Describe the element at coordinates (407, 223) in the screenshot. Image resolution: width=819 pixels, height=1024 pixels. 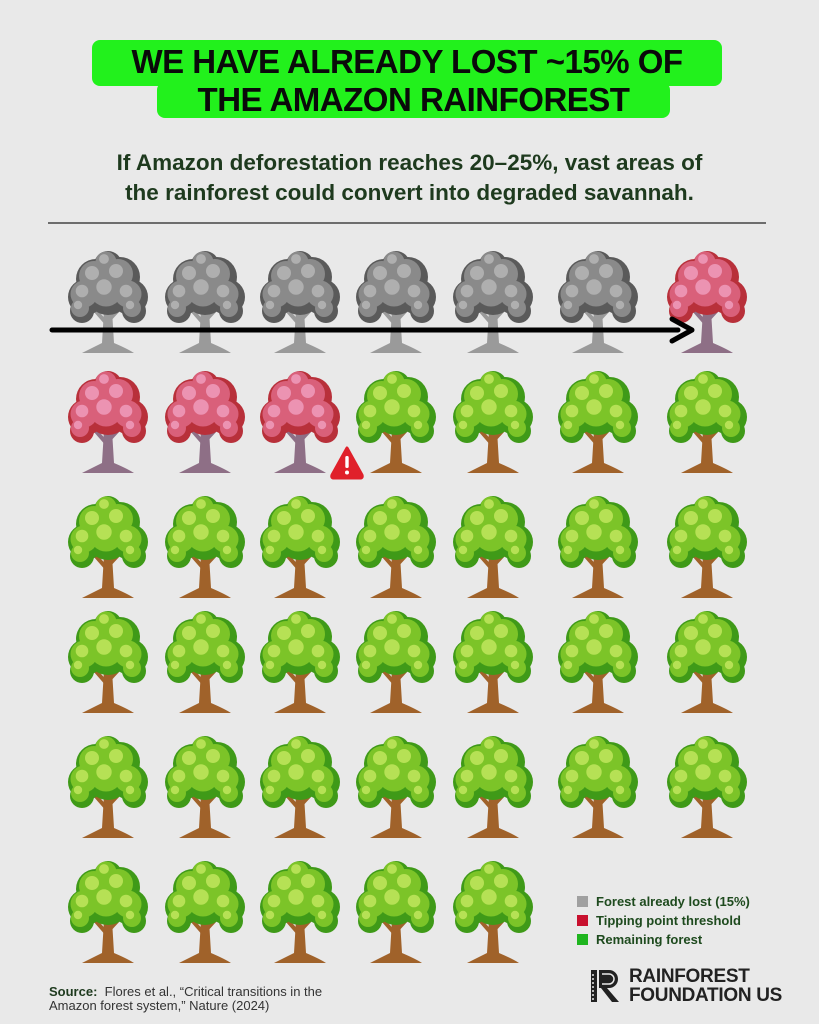
I see `divider` at that location.